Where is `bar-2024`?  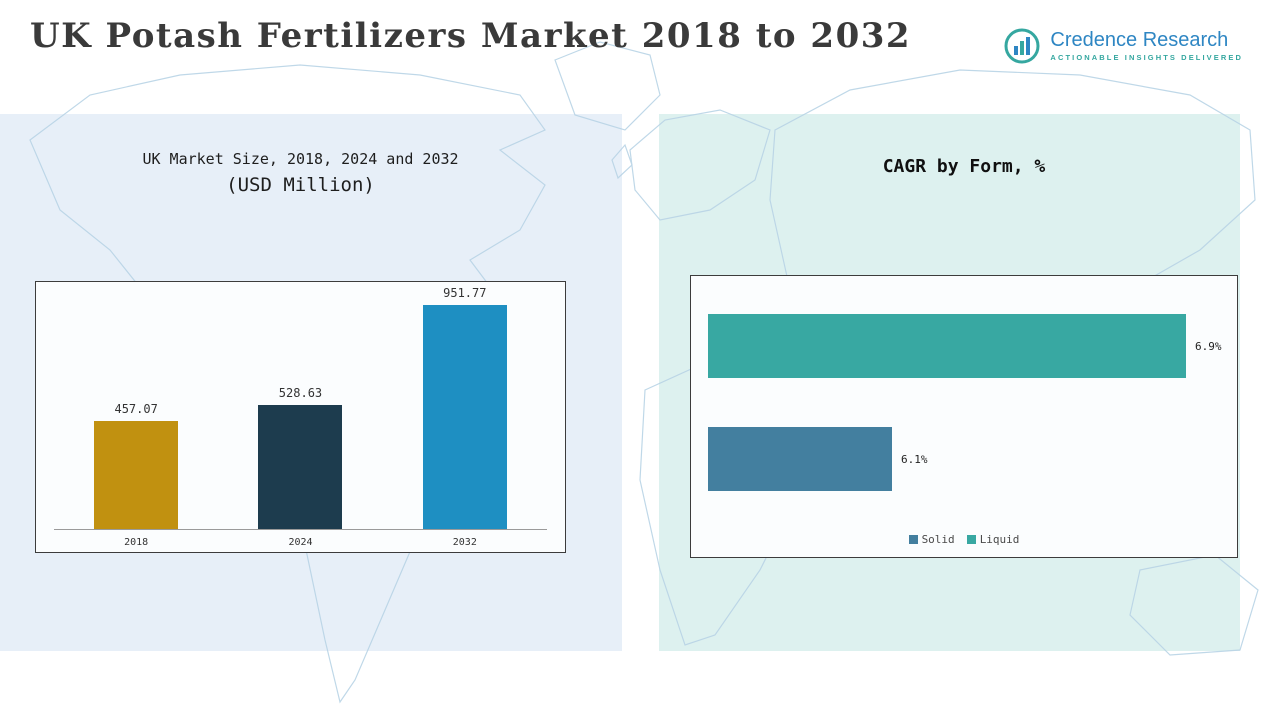
bar-2024 is located at coordinates (300, 467).